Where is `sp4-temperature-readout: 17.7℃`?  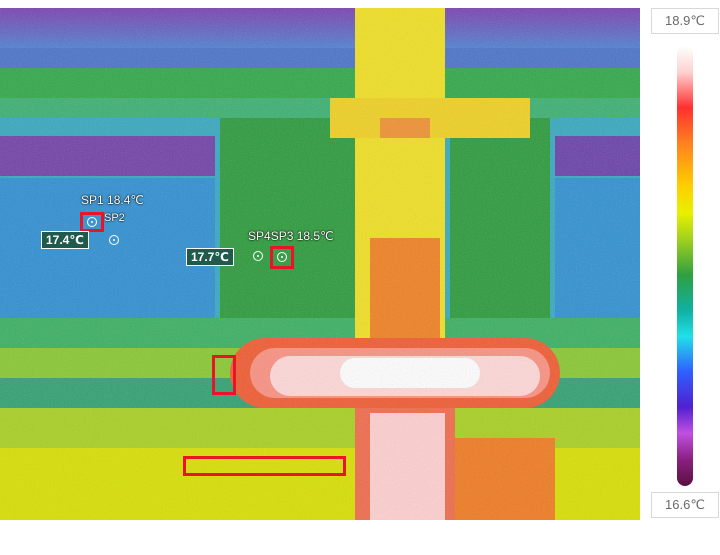 sp4-temperature-readout: 17.7℃ is located at coordinates (210, 257).